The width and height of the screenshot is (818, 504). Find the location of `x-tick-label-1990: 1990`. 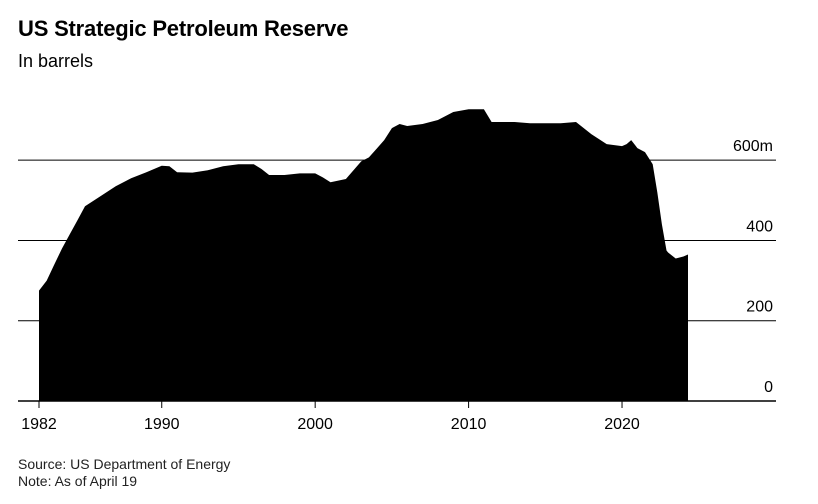

x-tick-label-1990: 1990 is located at coordinates (162, 424).